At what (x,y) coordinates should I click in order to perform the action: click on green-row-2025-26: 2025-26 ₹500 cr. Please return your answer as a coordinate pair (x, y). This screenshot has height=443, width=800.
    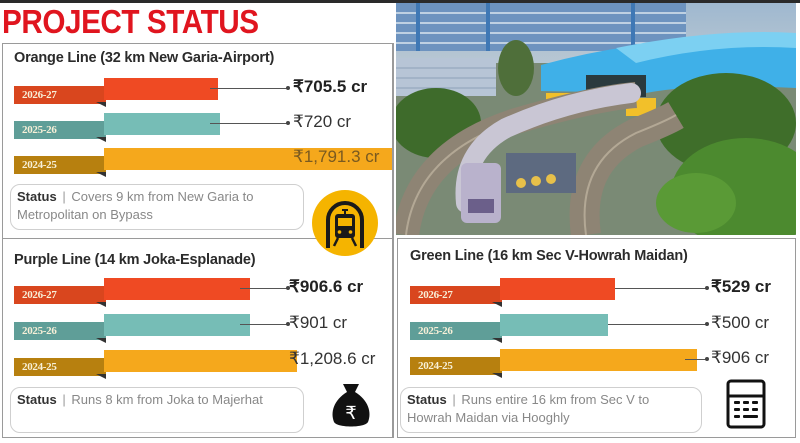
    Looking at the image, I should click on (600, 328).